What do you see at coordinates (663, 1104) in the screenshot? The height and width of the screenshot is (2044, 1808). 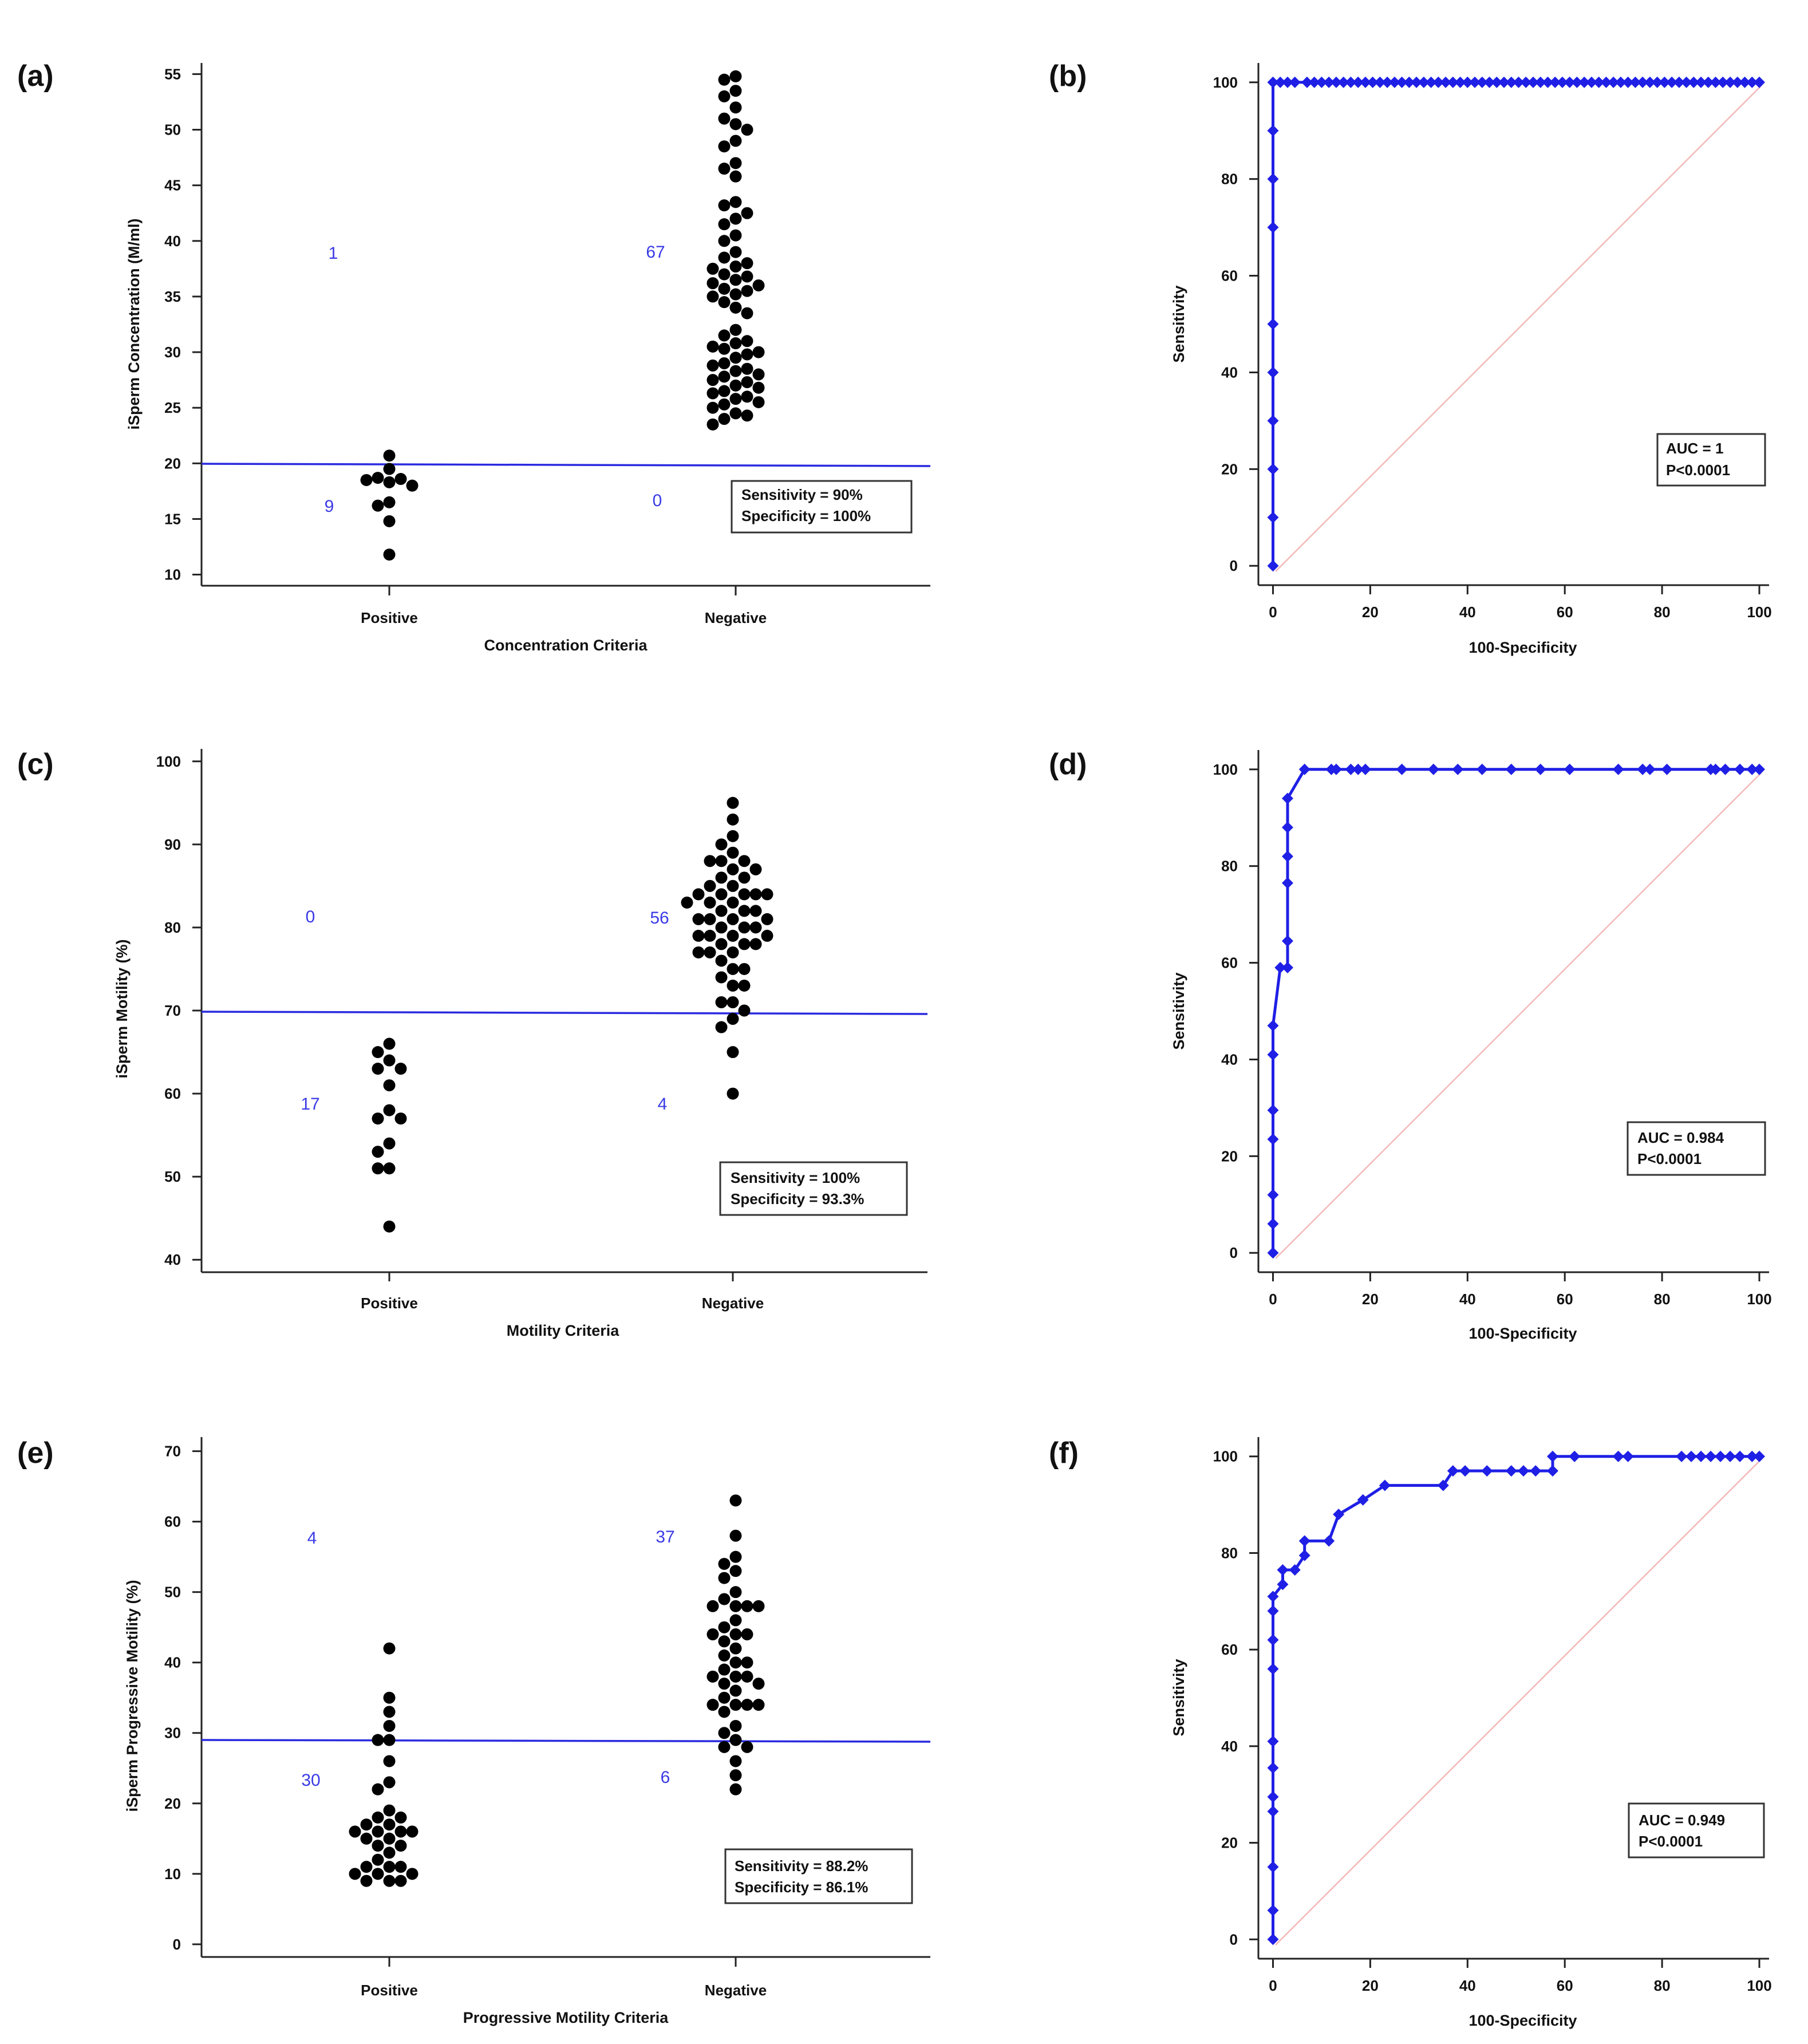 I see `panel-c-count-neg-below: 4` at bounding box center [663, 1104].